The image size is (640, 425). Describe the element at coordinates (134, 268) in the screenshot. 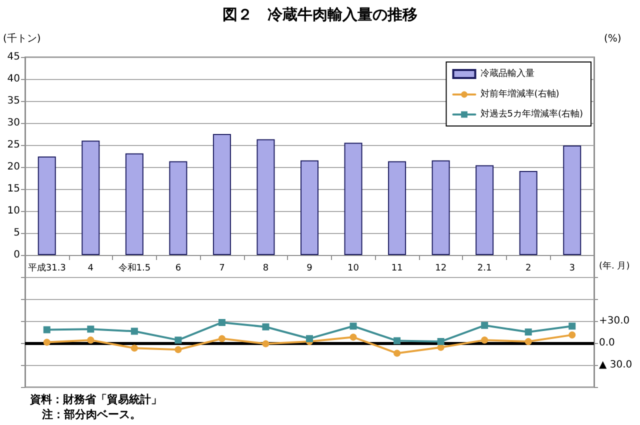

I see `x-tick-label: 令和1.5` at that location.